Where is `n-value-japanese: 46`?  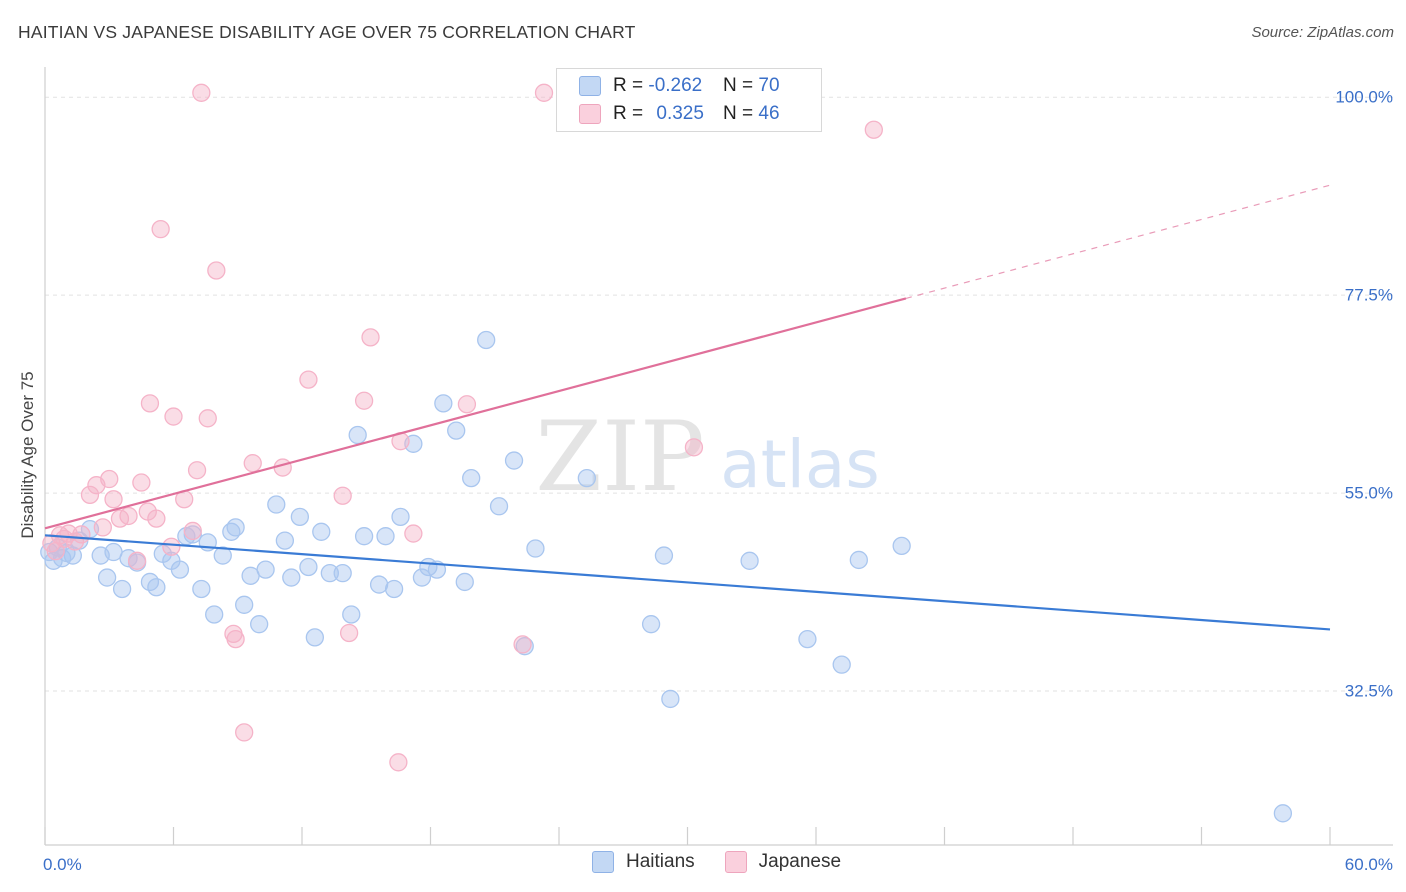 n-value-japanese: 46 is located at coordinates (769, 113).